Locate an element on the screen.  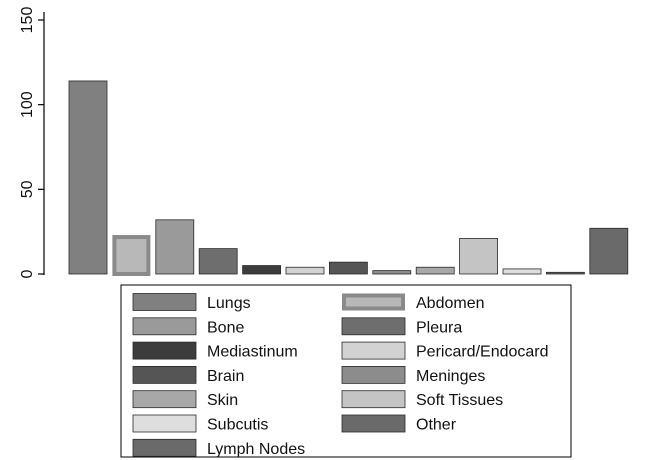
bar-mediastinum is located at coordinates (262, 270).